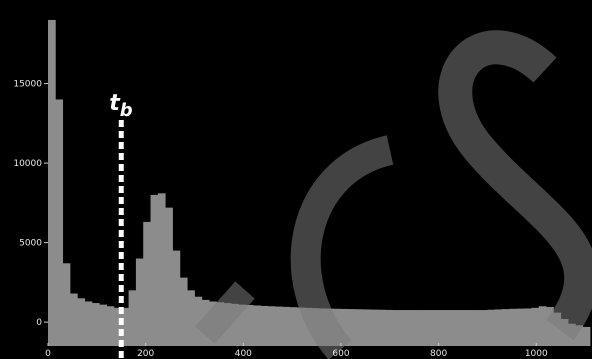 This screenshot has height=359, width=592. I want to click on x-axis: 0 200 400 600 800 1000, so click(296, 351).